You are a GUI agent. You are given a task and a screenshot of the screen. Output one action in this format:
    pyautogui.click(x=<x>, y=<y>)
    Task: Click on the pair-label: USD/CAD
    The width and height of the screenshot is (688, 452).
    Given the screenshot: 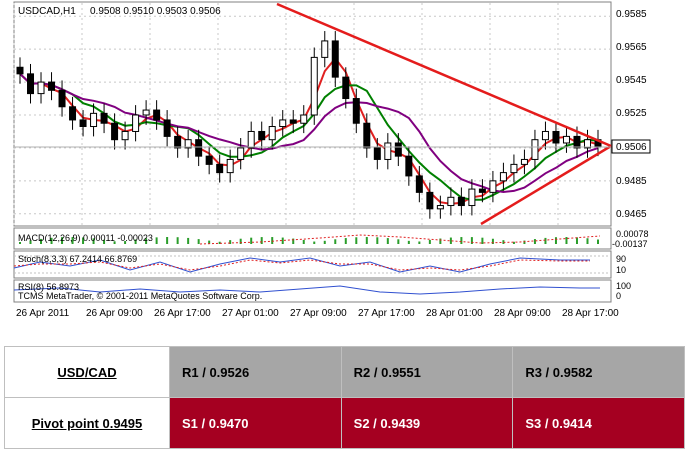 What is the action you would take?
    pyautogui.click(x=87, y=372)
    